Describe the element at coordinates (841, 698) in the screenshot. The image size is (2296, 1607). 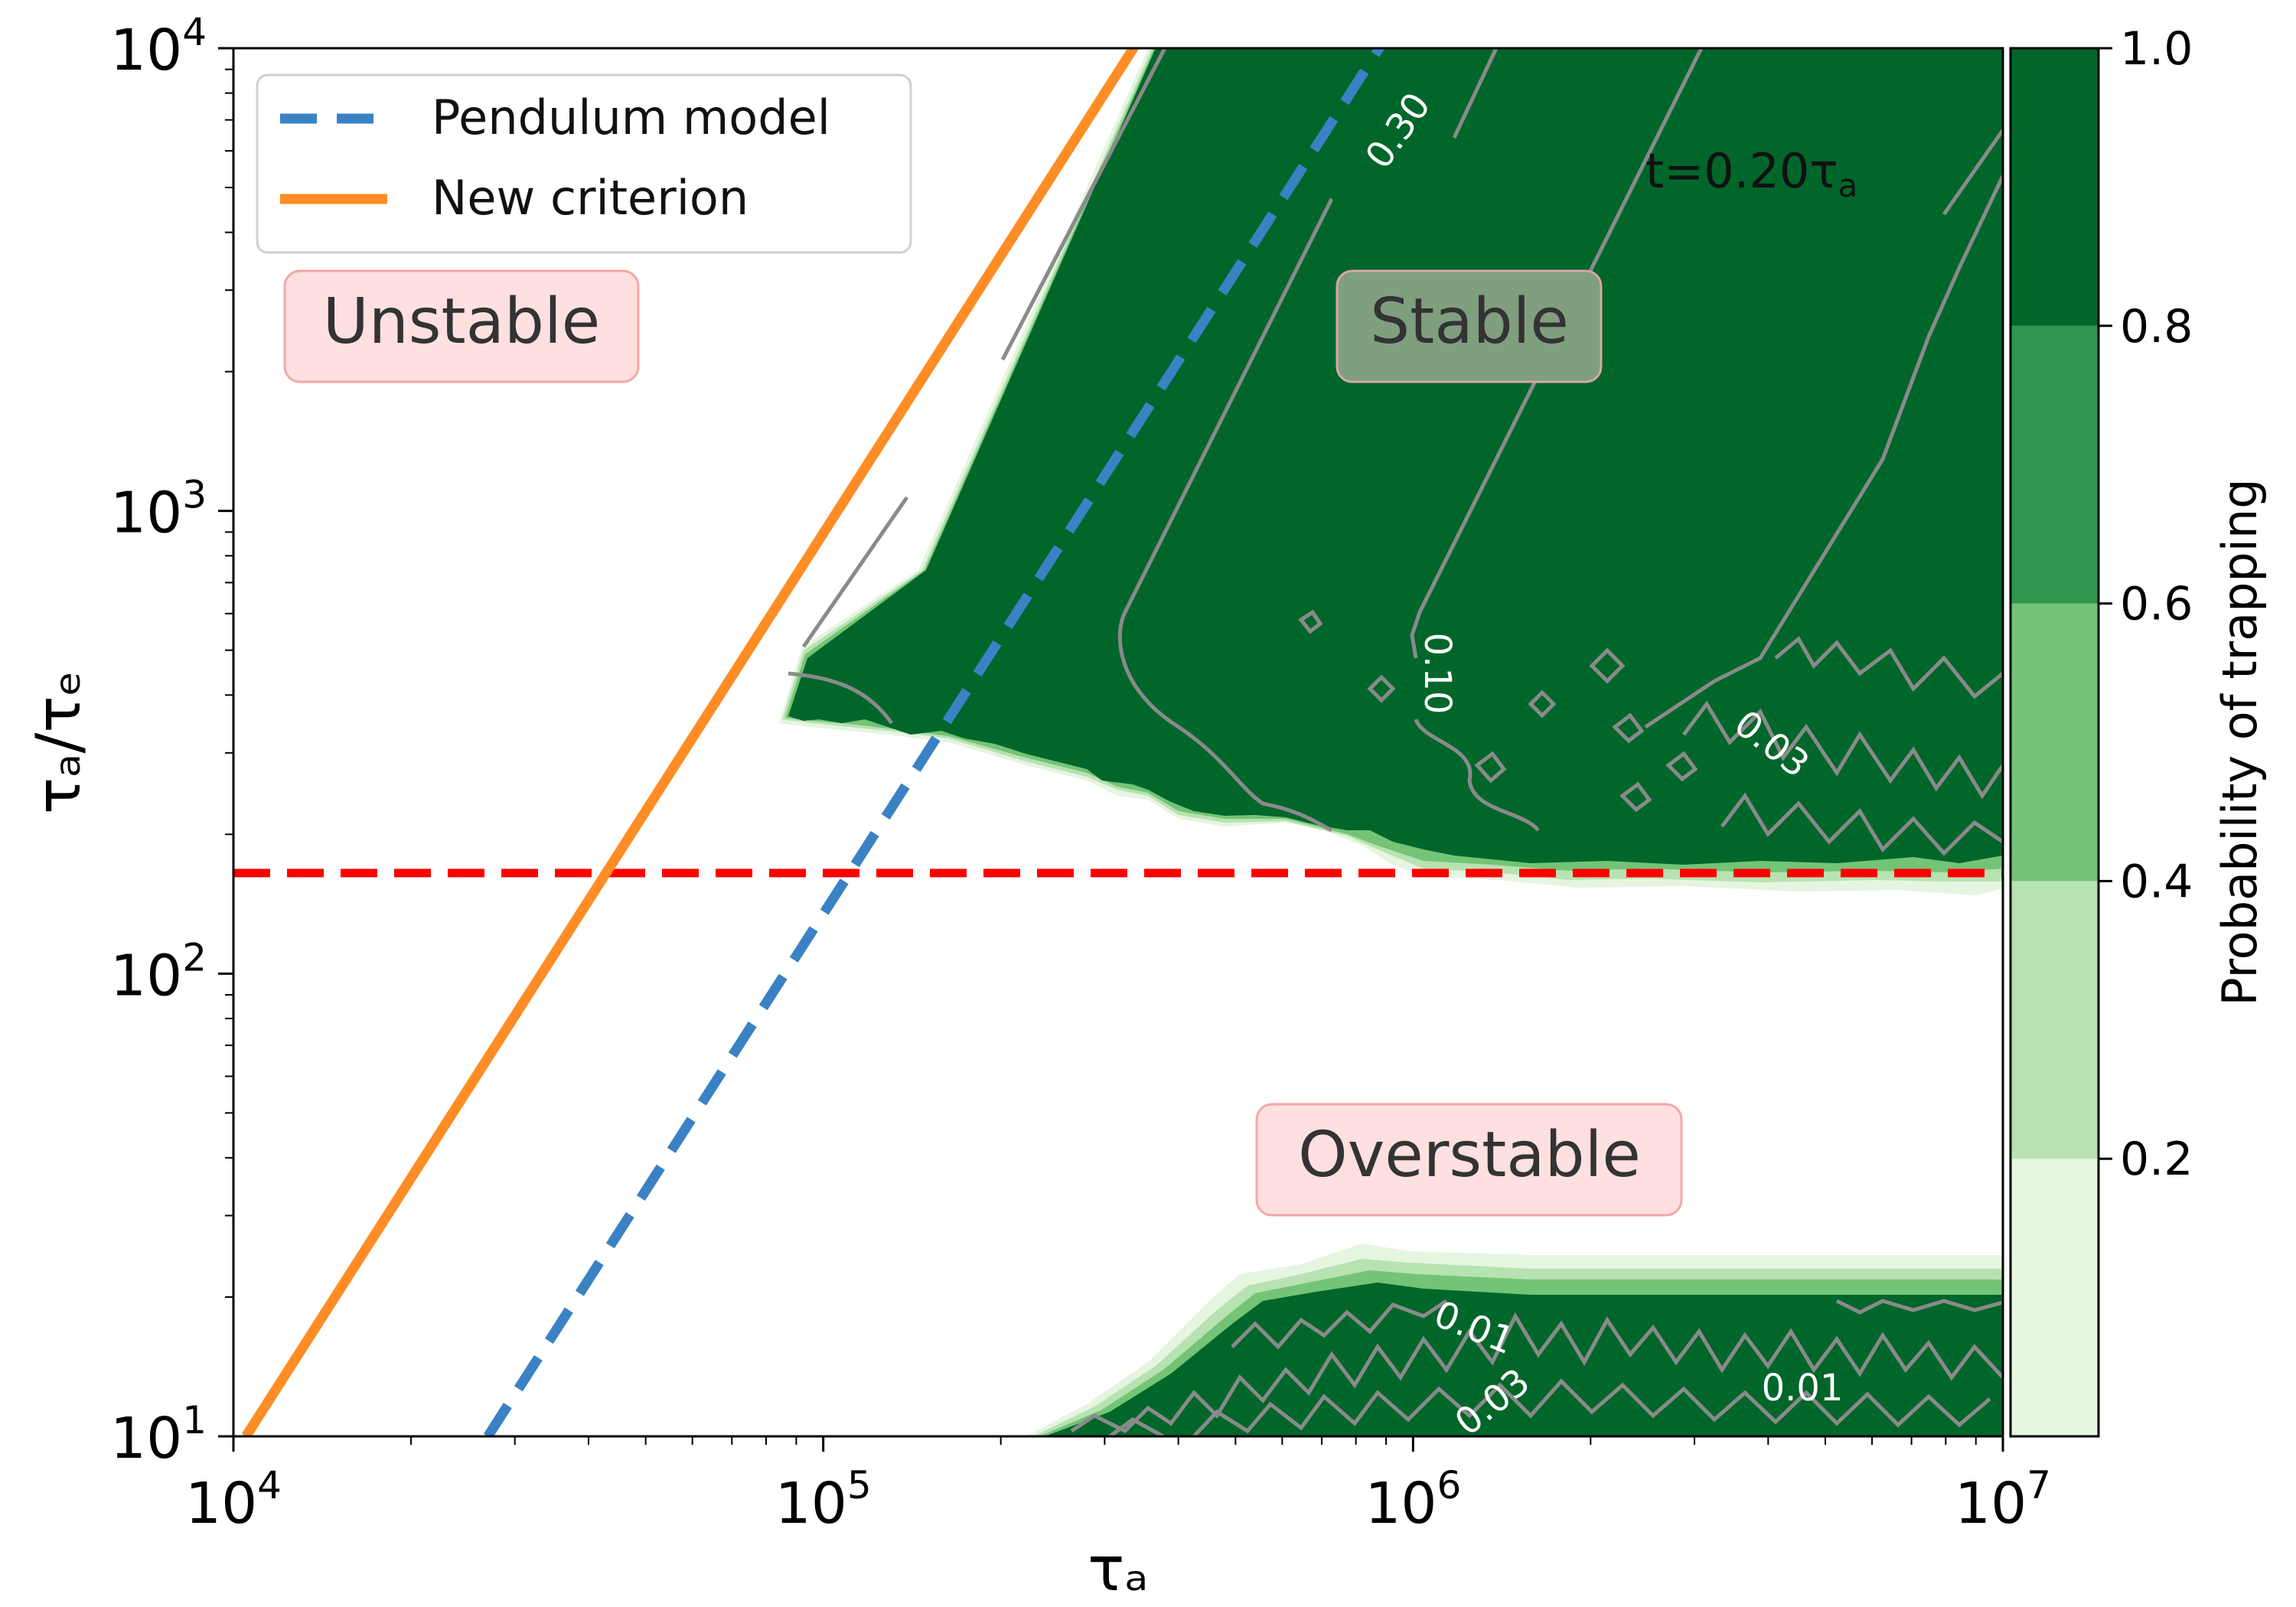
I see `contour-line-0.90-hook` at that location.